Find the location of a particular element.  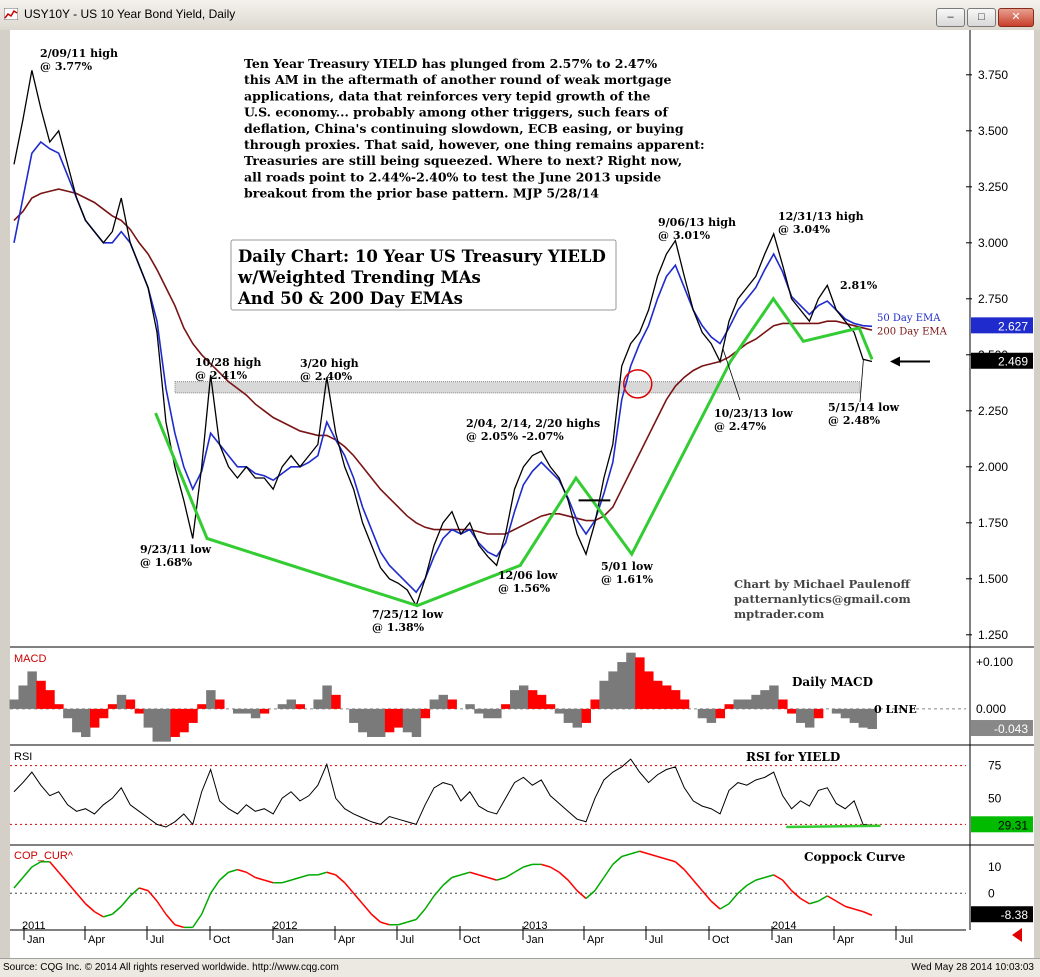

credit-line: mptrader.com is located at coordinates (779, 614).